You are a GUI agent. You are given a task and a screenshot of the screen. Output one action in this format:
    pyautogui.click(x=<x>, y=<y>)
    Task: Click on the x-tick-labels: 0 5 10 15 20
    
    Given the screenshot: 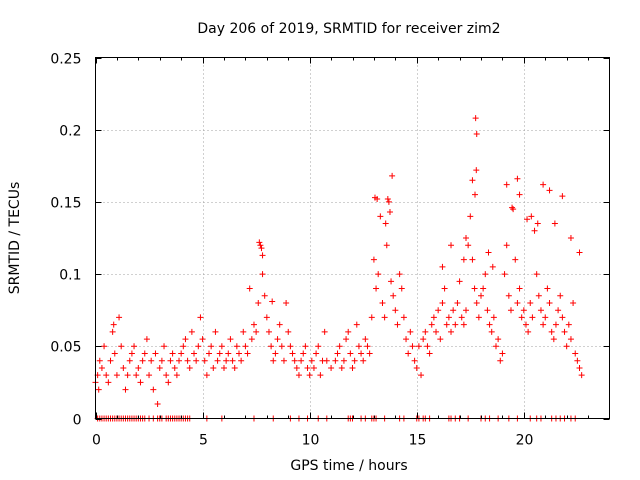 What is the action you would take?
    pyautogui.click(x=312, y=441)
    